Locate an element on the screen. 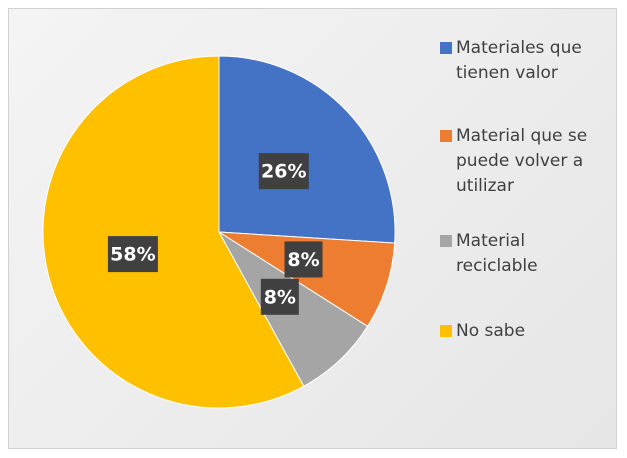  legend-entry: Materiales que tienen valor is located at coordinates (525, 61).